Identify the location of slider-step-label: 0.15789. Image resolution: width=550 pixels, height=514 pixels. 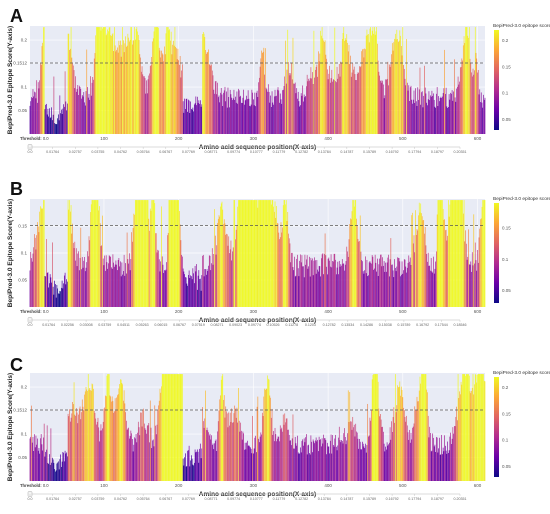
(369, 499).